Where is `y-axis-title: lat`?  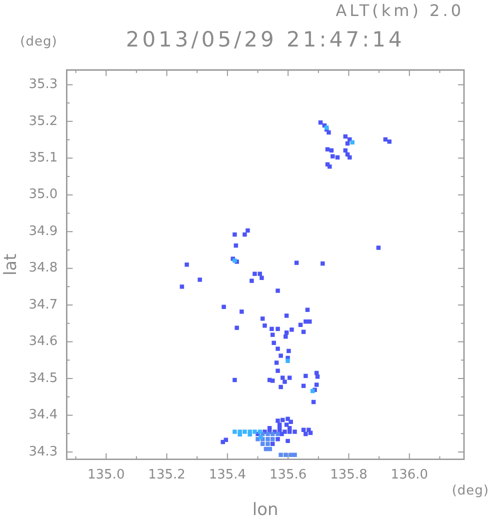 y-axis-title: lat is located at coordinates (10, 264).